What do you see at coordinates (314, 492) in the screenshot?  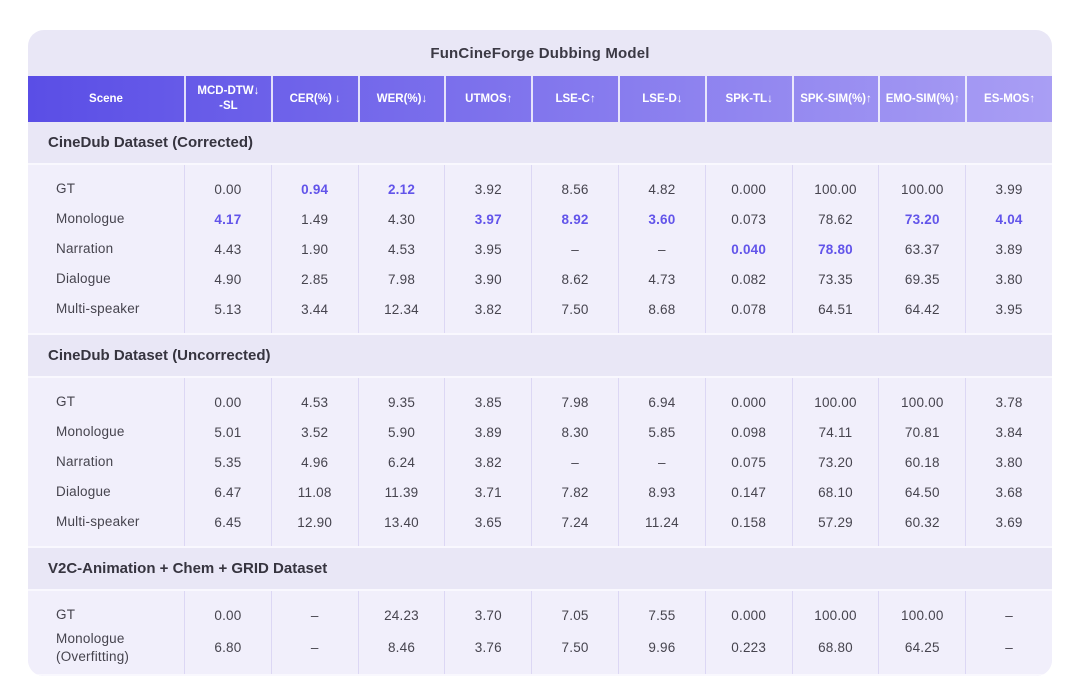 I see `cell: 11.08` at bounding box center [314, 492].